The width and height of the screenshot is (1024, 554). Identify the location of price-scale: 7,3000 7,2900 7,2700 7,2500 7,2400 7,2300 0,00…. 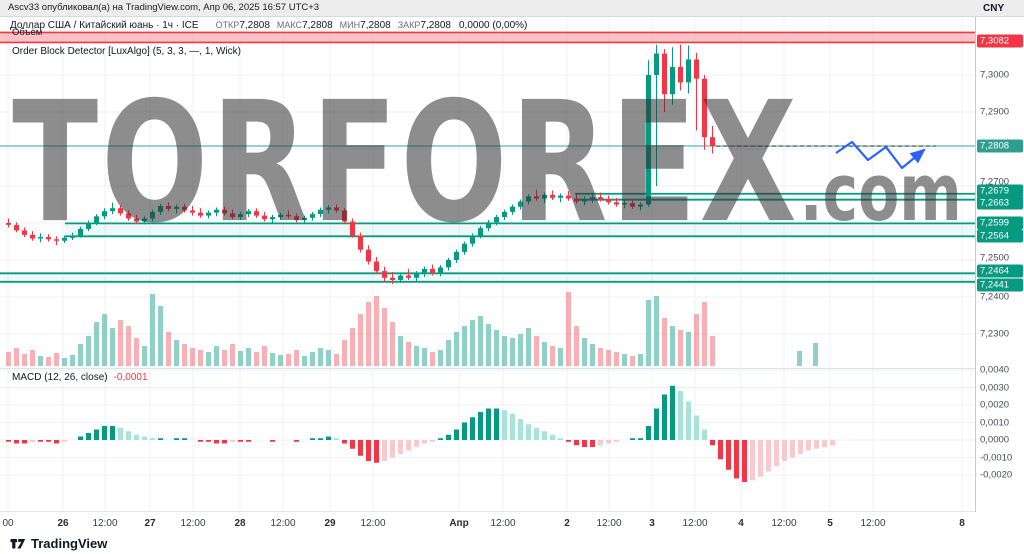
(1000, 264).